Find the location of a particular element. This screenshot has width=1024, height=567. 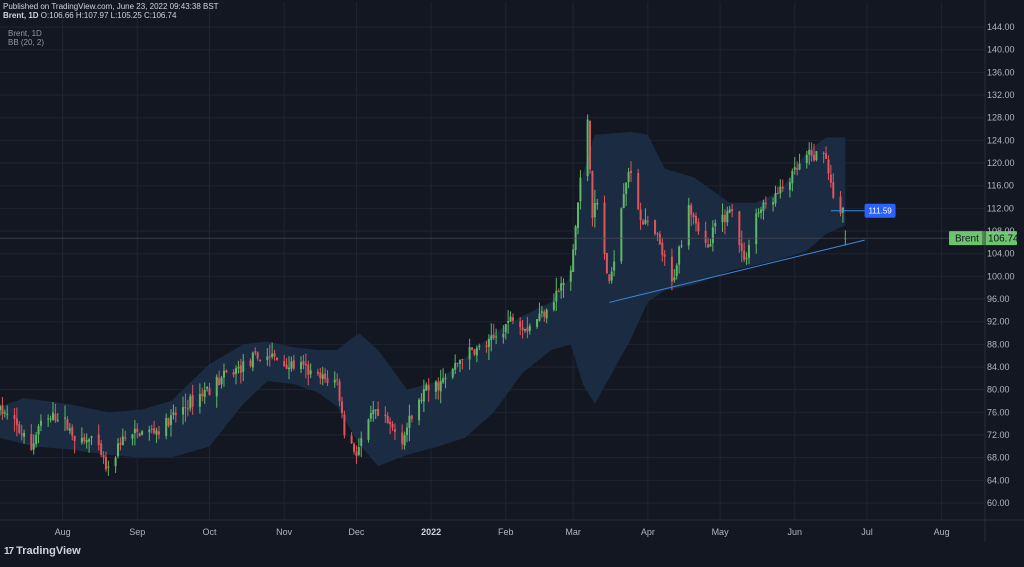

x-tick-label: 2022 is located at coordinates (431, 532).